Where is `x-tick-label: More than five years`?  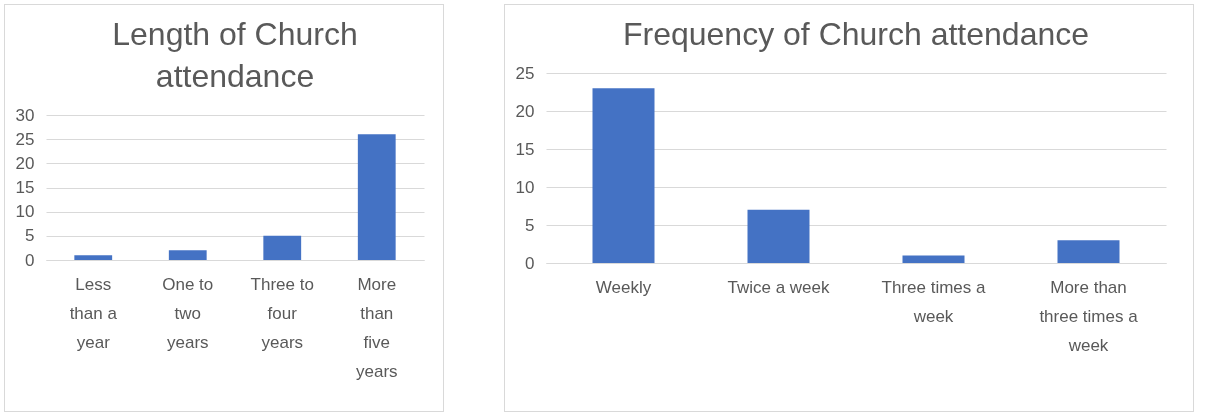
x-tick-label: More than five years is located at coordinates (376, 327).